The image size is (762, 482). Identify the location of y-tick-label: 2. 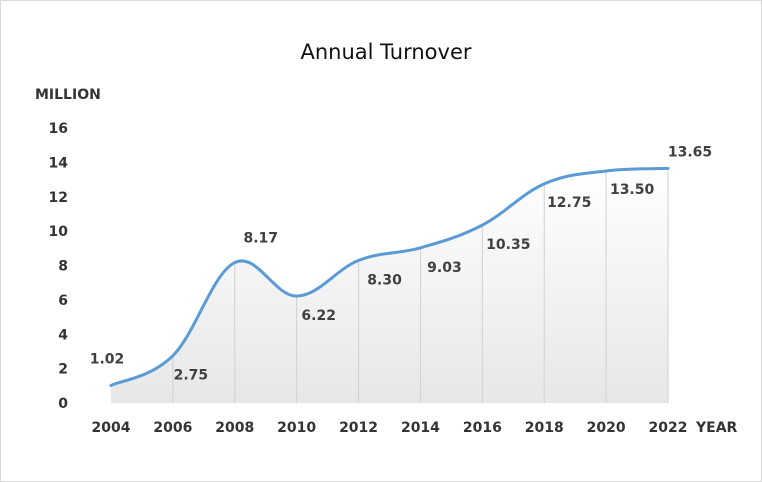
(63, 370).